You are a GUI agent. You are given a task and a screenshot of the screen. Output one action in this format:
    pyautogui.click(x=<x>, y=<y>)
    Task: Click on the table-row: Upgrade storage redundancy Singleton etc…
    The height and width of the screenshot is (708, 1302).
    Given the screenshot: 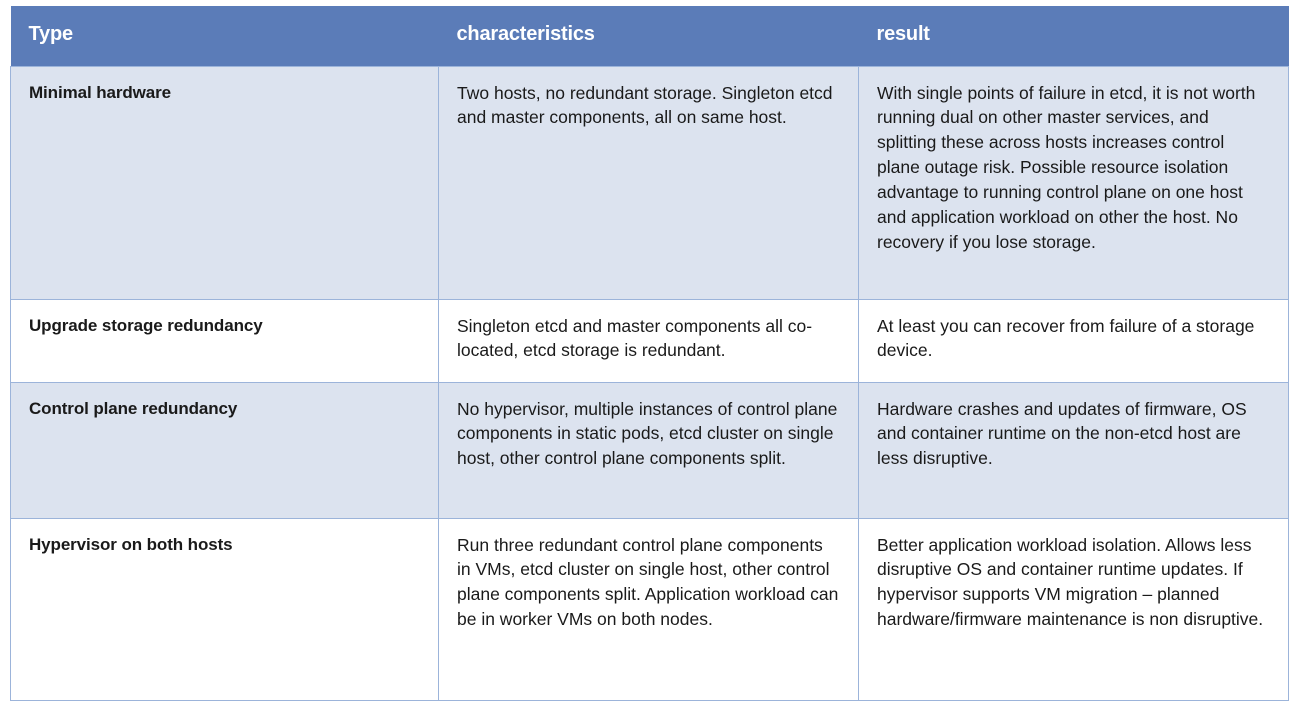 What is the action you would take?
    pyautogui.click(x=649, y=340)
    